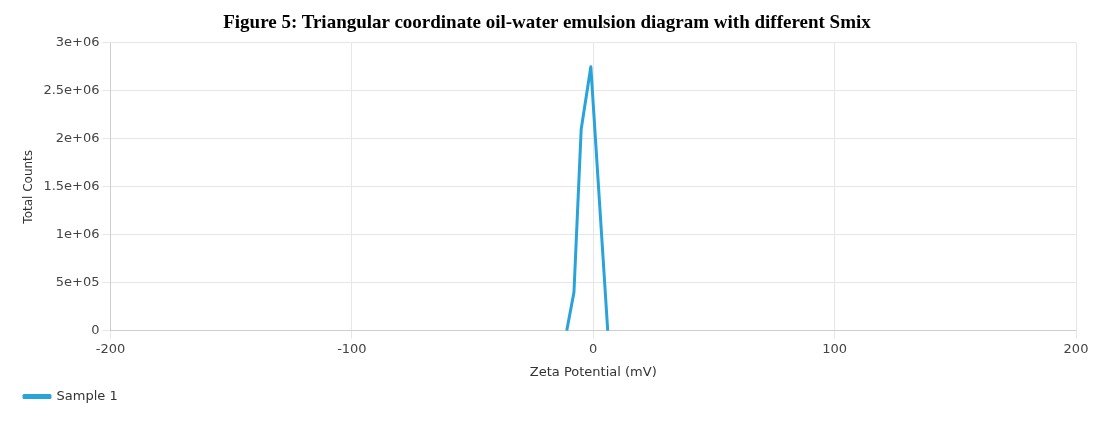 This screenshot has width=1106, height=421. Describe the element at coordinates (77, 42) in the screenshot. I see `y-tick-label: 3e+06` at that location.